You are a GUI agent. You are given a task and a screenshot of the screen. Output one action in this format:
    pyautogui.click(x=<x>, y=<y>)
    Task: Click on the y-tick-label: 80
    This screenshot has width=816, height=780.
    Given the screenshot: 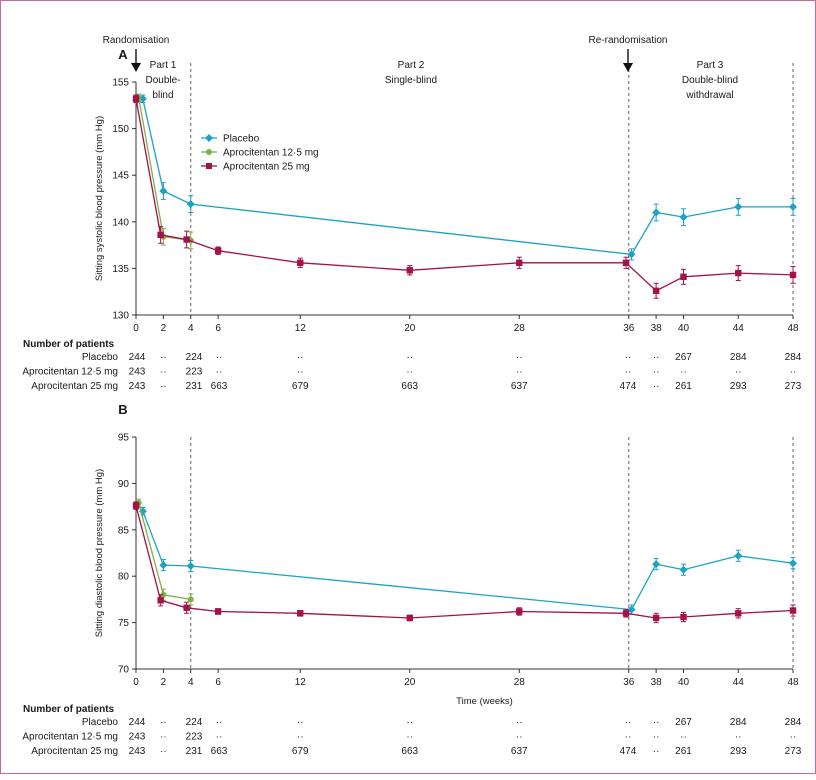 What is the action you would take?
    pyautogui.click(x=124, y=577)
    